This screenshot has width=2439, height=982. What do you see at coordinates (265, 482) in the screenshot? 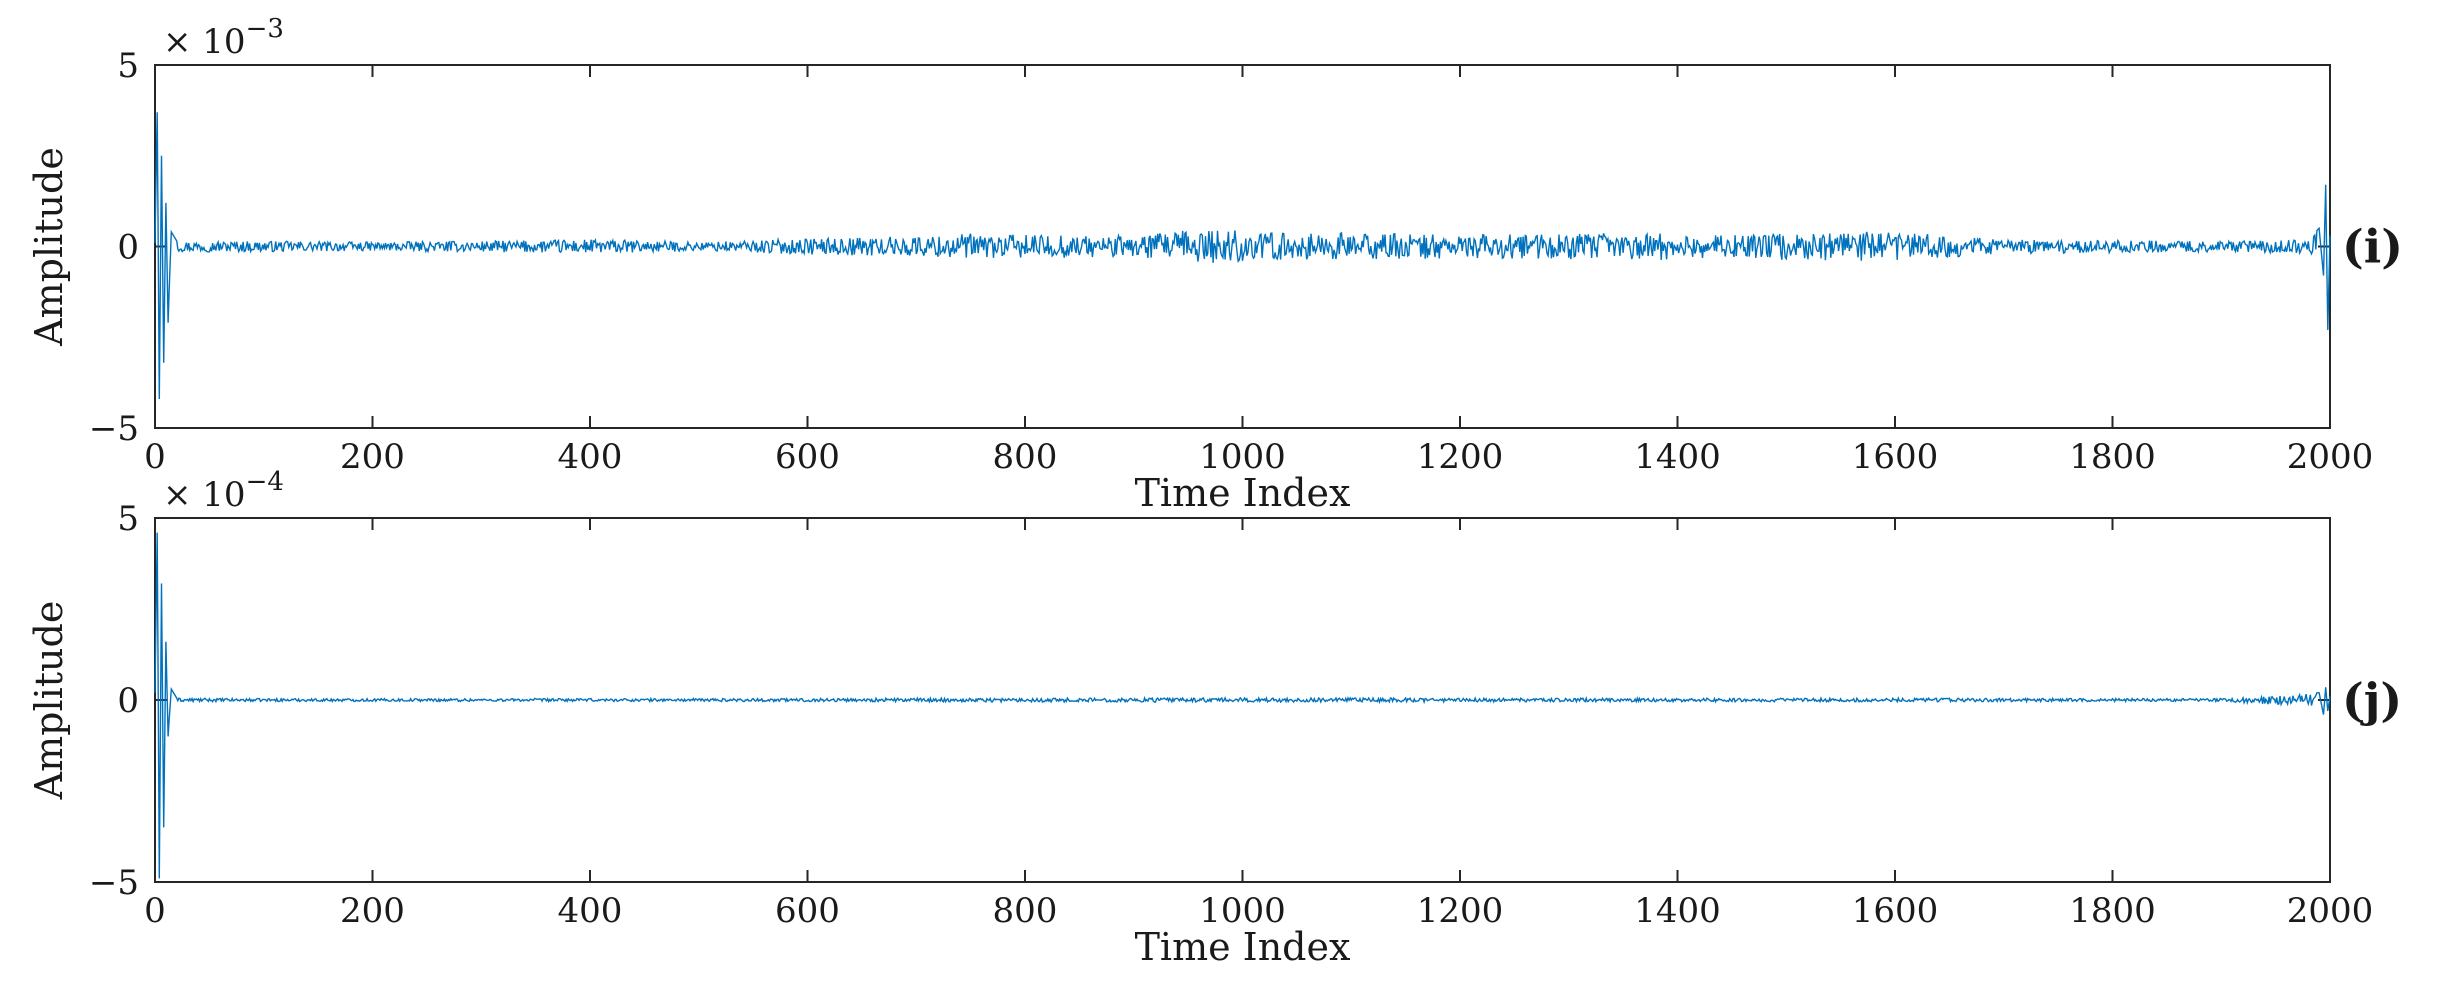
I see `exponent-power: −4` at bounding box center [265, 482].